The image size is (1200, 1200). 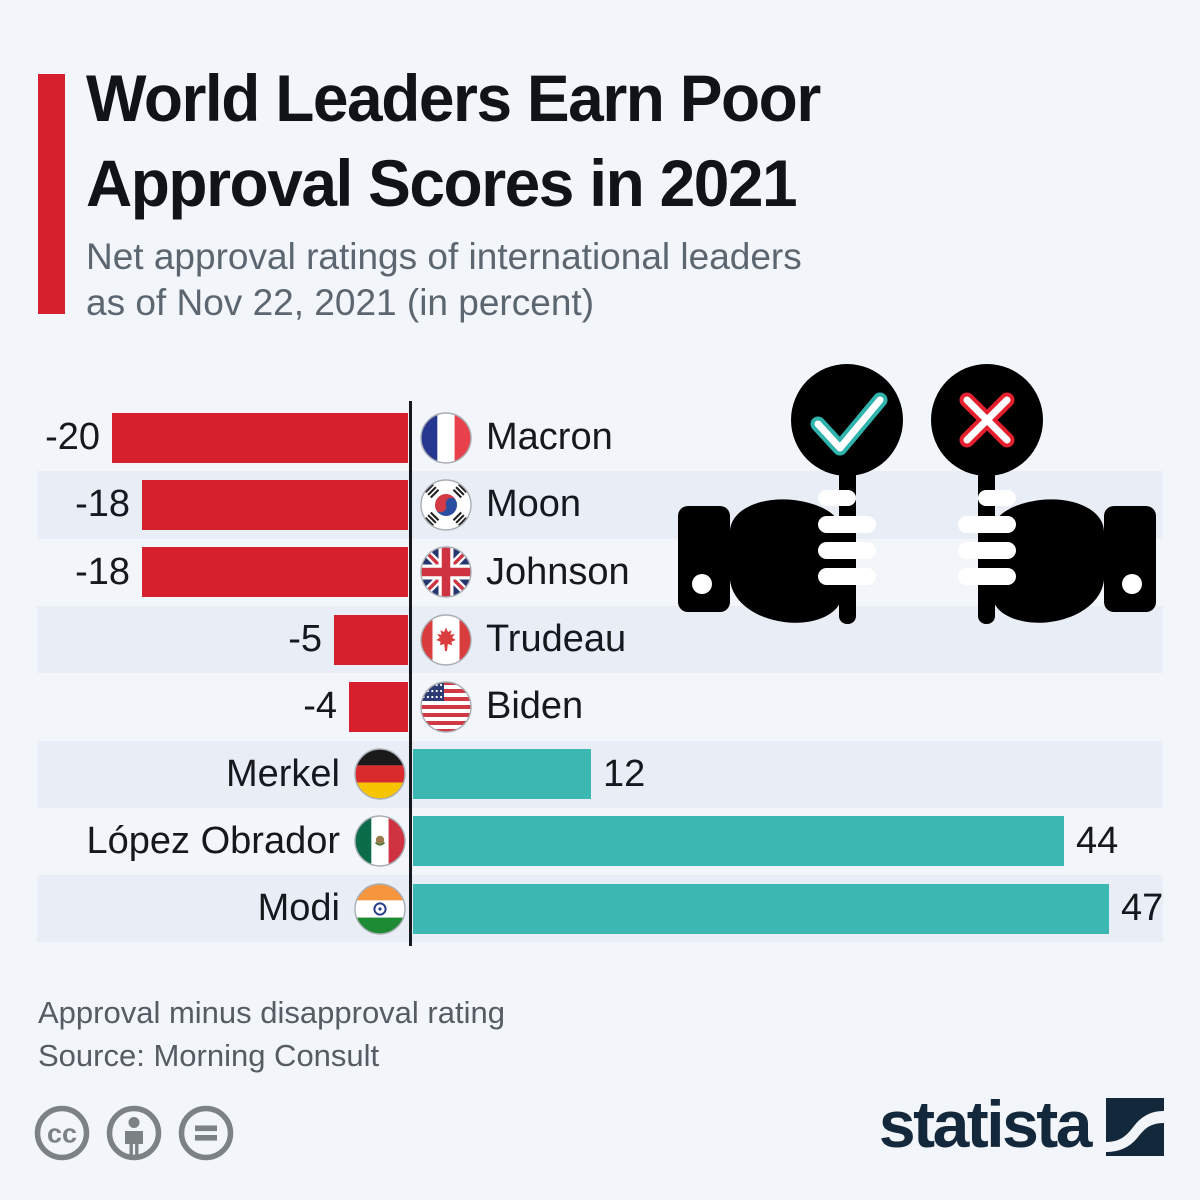 I want to click on de-flag-icon, so click(x=380, y=774).